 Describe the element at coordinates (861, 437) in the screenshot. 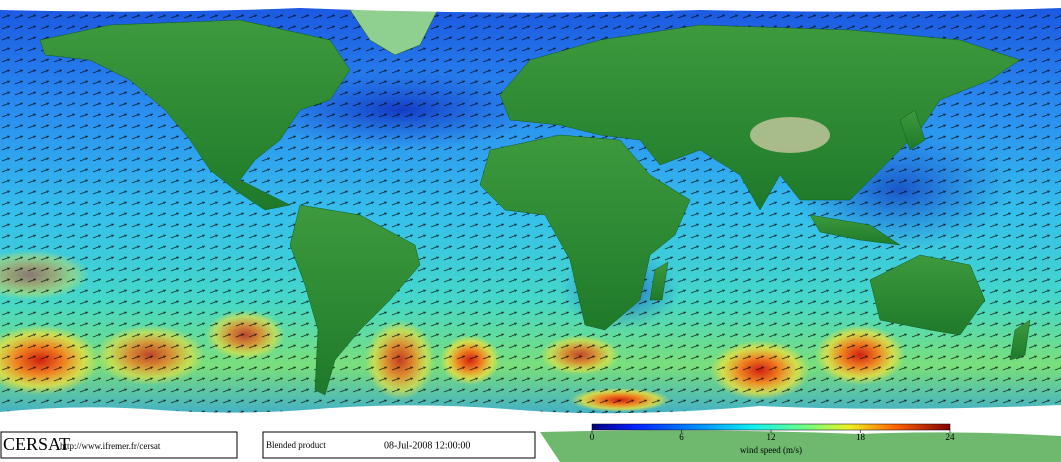

I see `colorbar-tick-label: 18` at that location.